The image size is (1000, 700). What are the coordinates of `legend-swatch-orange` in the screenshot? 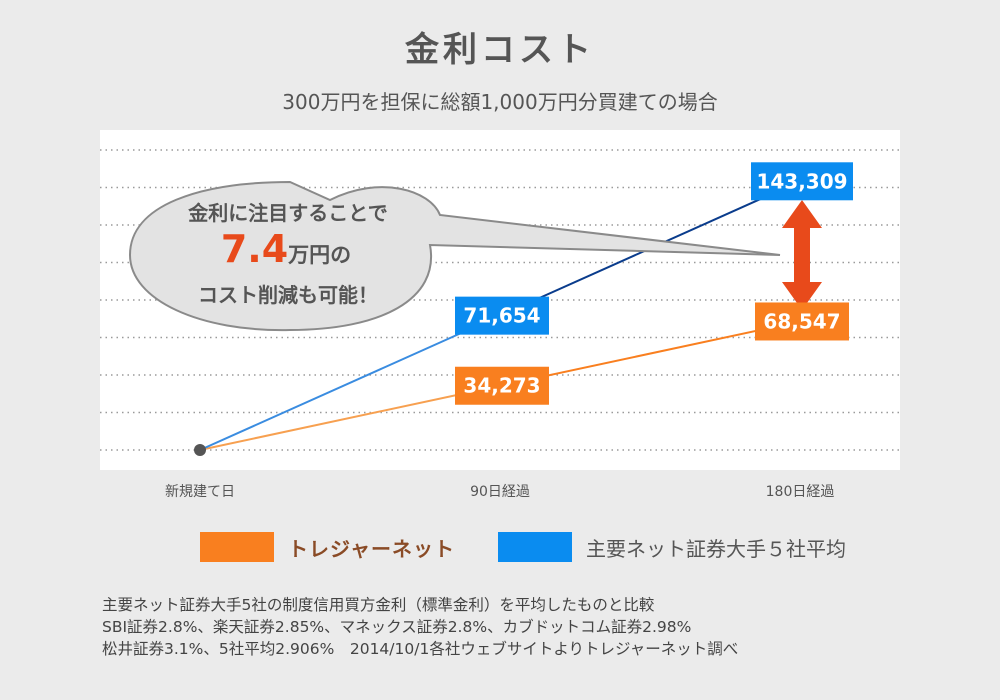 It's located at (237, 547).